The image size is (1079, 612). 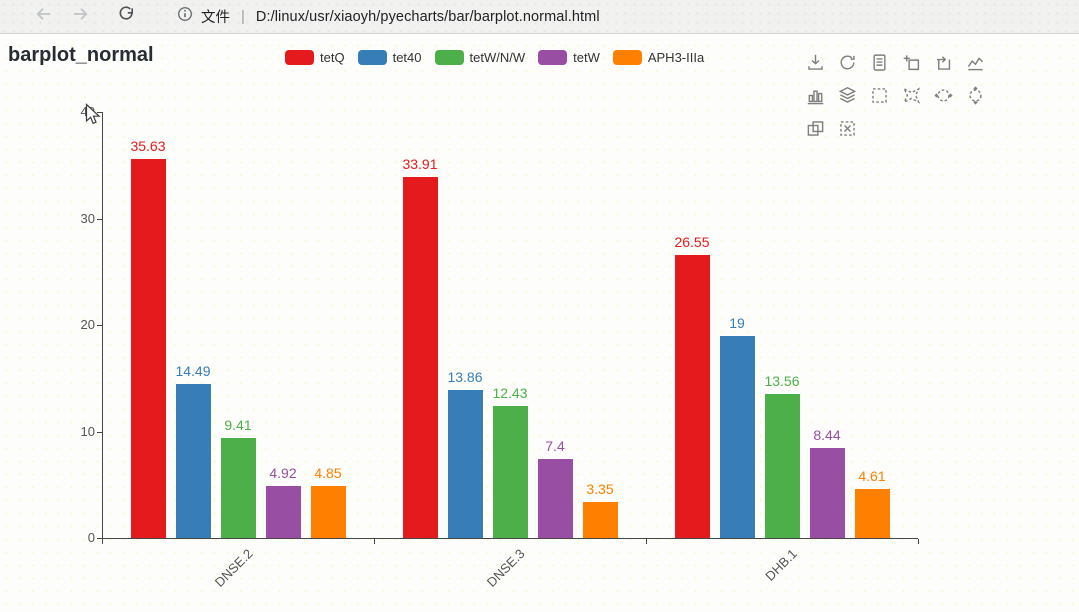 I want to click on chart-title: barplot_normal, so click(x=81, y=55).